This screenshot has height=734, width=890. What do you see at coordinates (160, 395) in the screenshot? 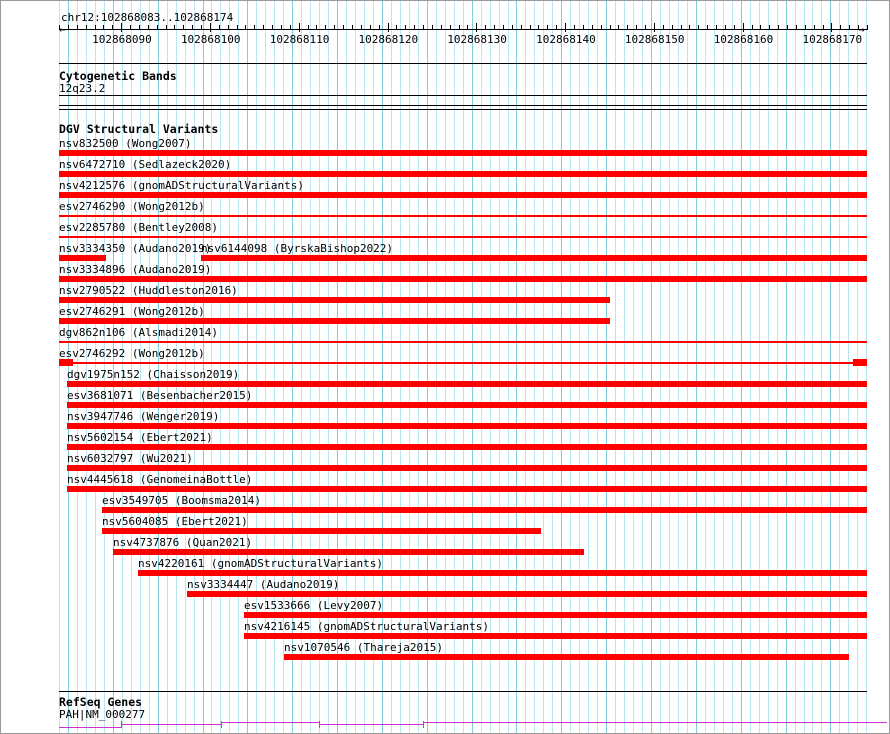
I see `variant-label: esv3681071 (Besenbacher2015)` at bounding box center [160, 395].